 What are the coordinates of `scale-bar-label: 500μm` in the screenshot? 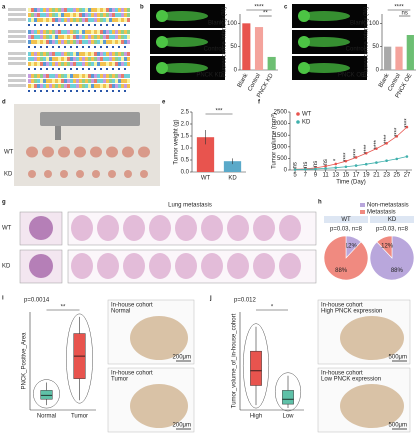 It's located at (398, 426).